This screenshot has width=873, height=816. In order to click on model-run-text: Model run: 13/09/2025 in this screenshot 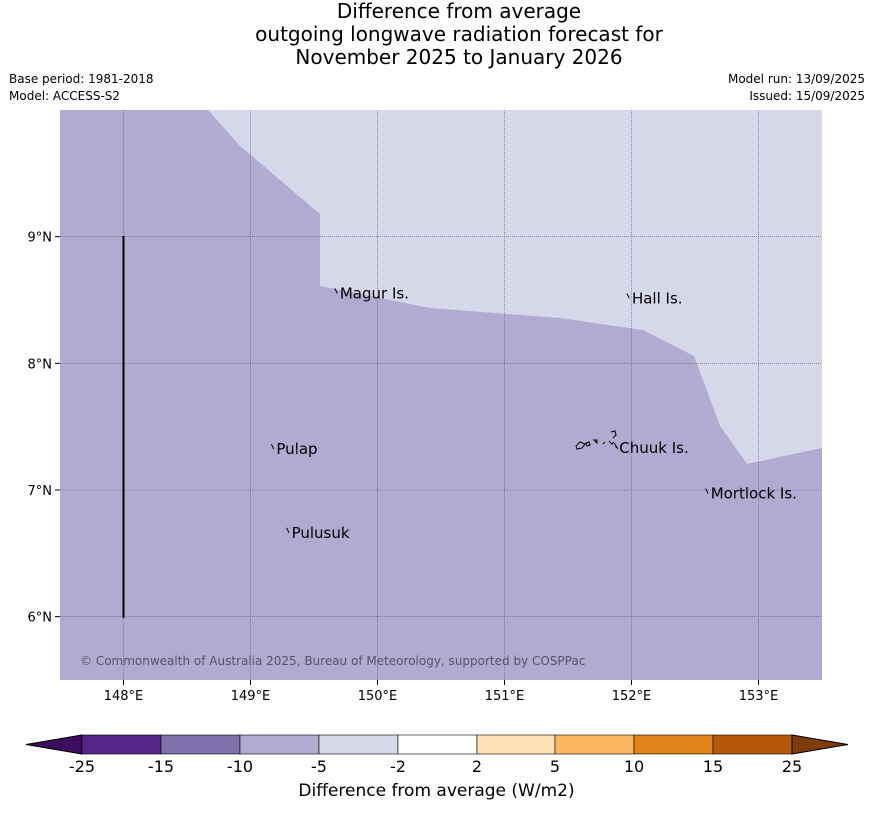, I will do `click(796, 79)`.